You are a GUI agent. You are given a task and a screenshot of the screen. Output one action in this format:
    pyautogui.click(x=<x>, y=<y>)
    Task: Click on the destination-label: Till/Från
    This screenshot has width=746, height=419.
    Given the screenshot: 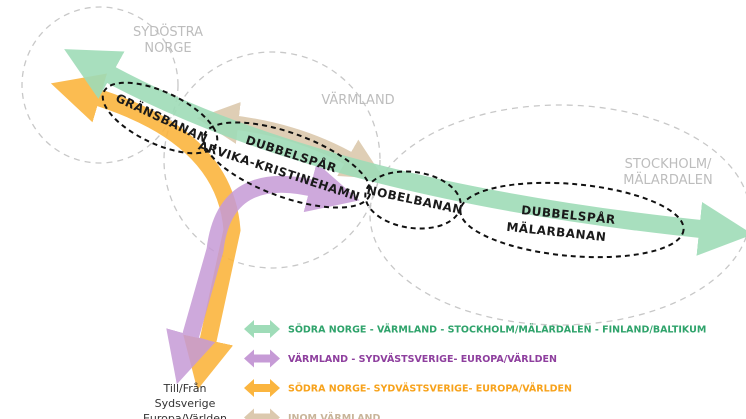 What is the action you would take?
    pyautogui.click(x=184, y=388)
    